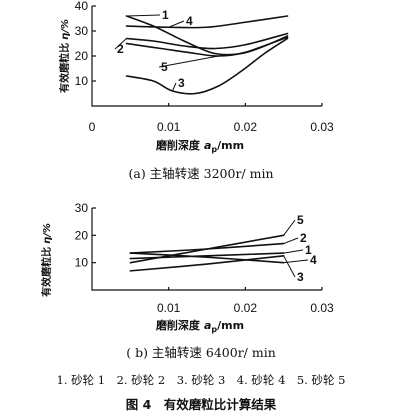  I want to click on chart-a-ytick-label: 10, so click(82, 81).